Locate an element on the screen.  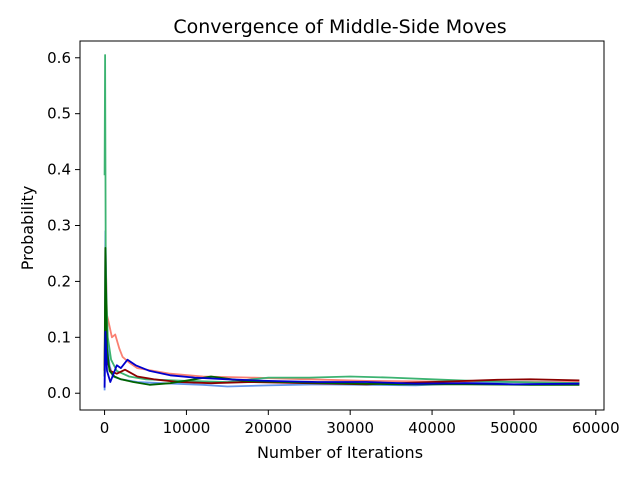
chart-title: Convergence of Middle-Side Moves is located at coordinates (339, 27).